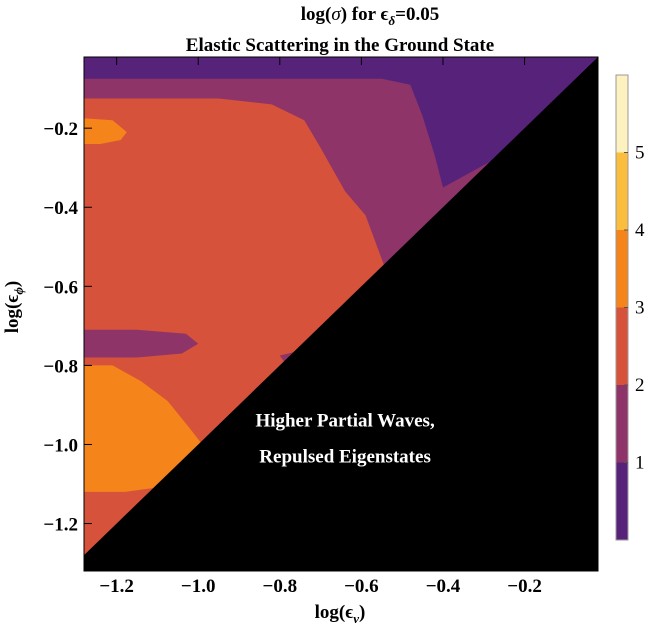  Describe the element at coordinates (361, 586) in the screenshot. I see `x-tick-label-3: −0.6` at that location.